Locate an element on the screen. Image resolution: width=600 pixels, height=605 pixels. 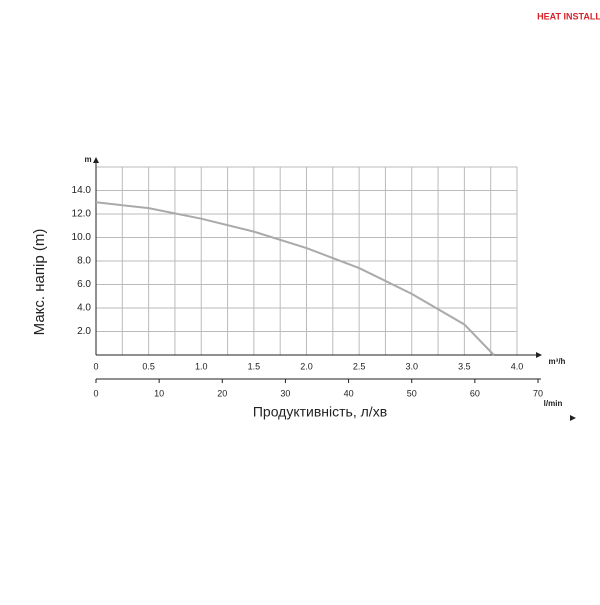
x2-tick-label: 10 is located at coordinates (159, 393).